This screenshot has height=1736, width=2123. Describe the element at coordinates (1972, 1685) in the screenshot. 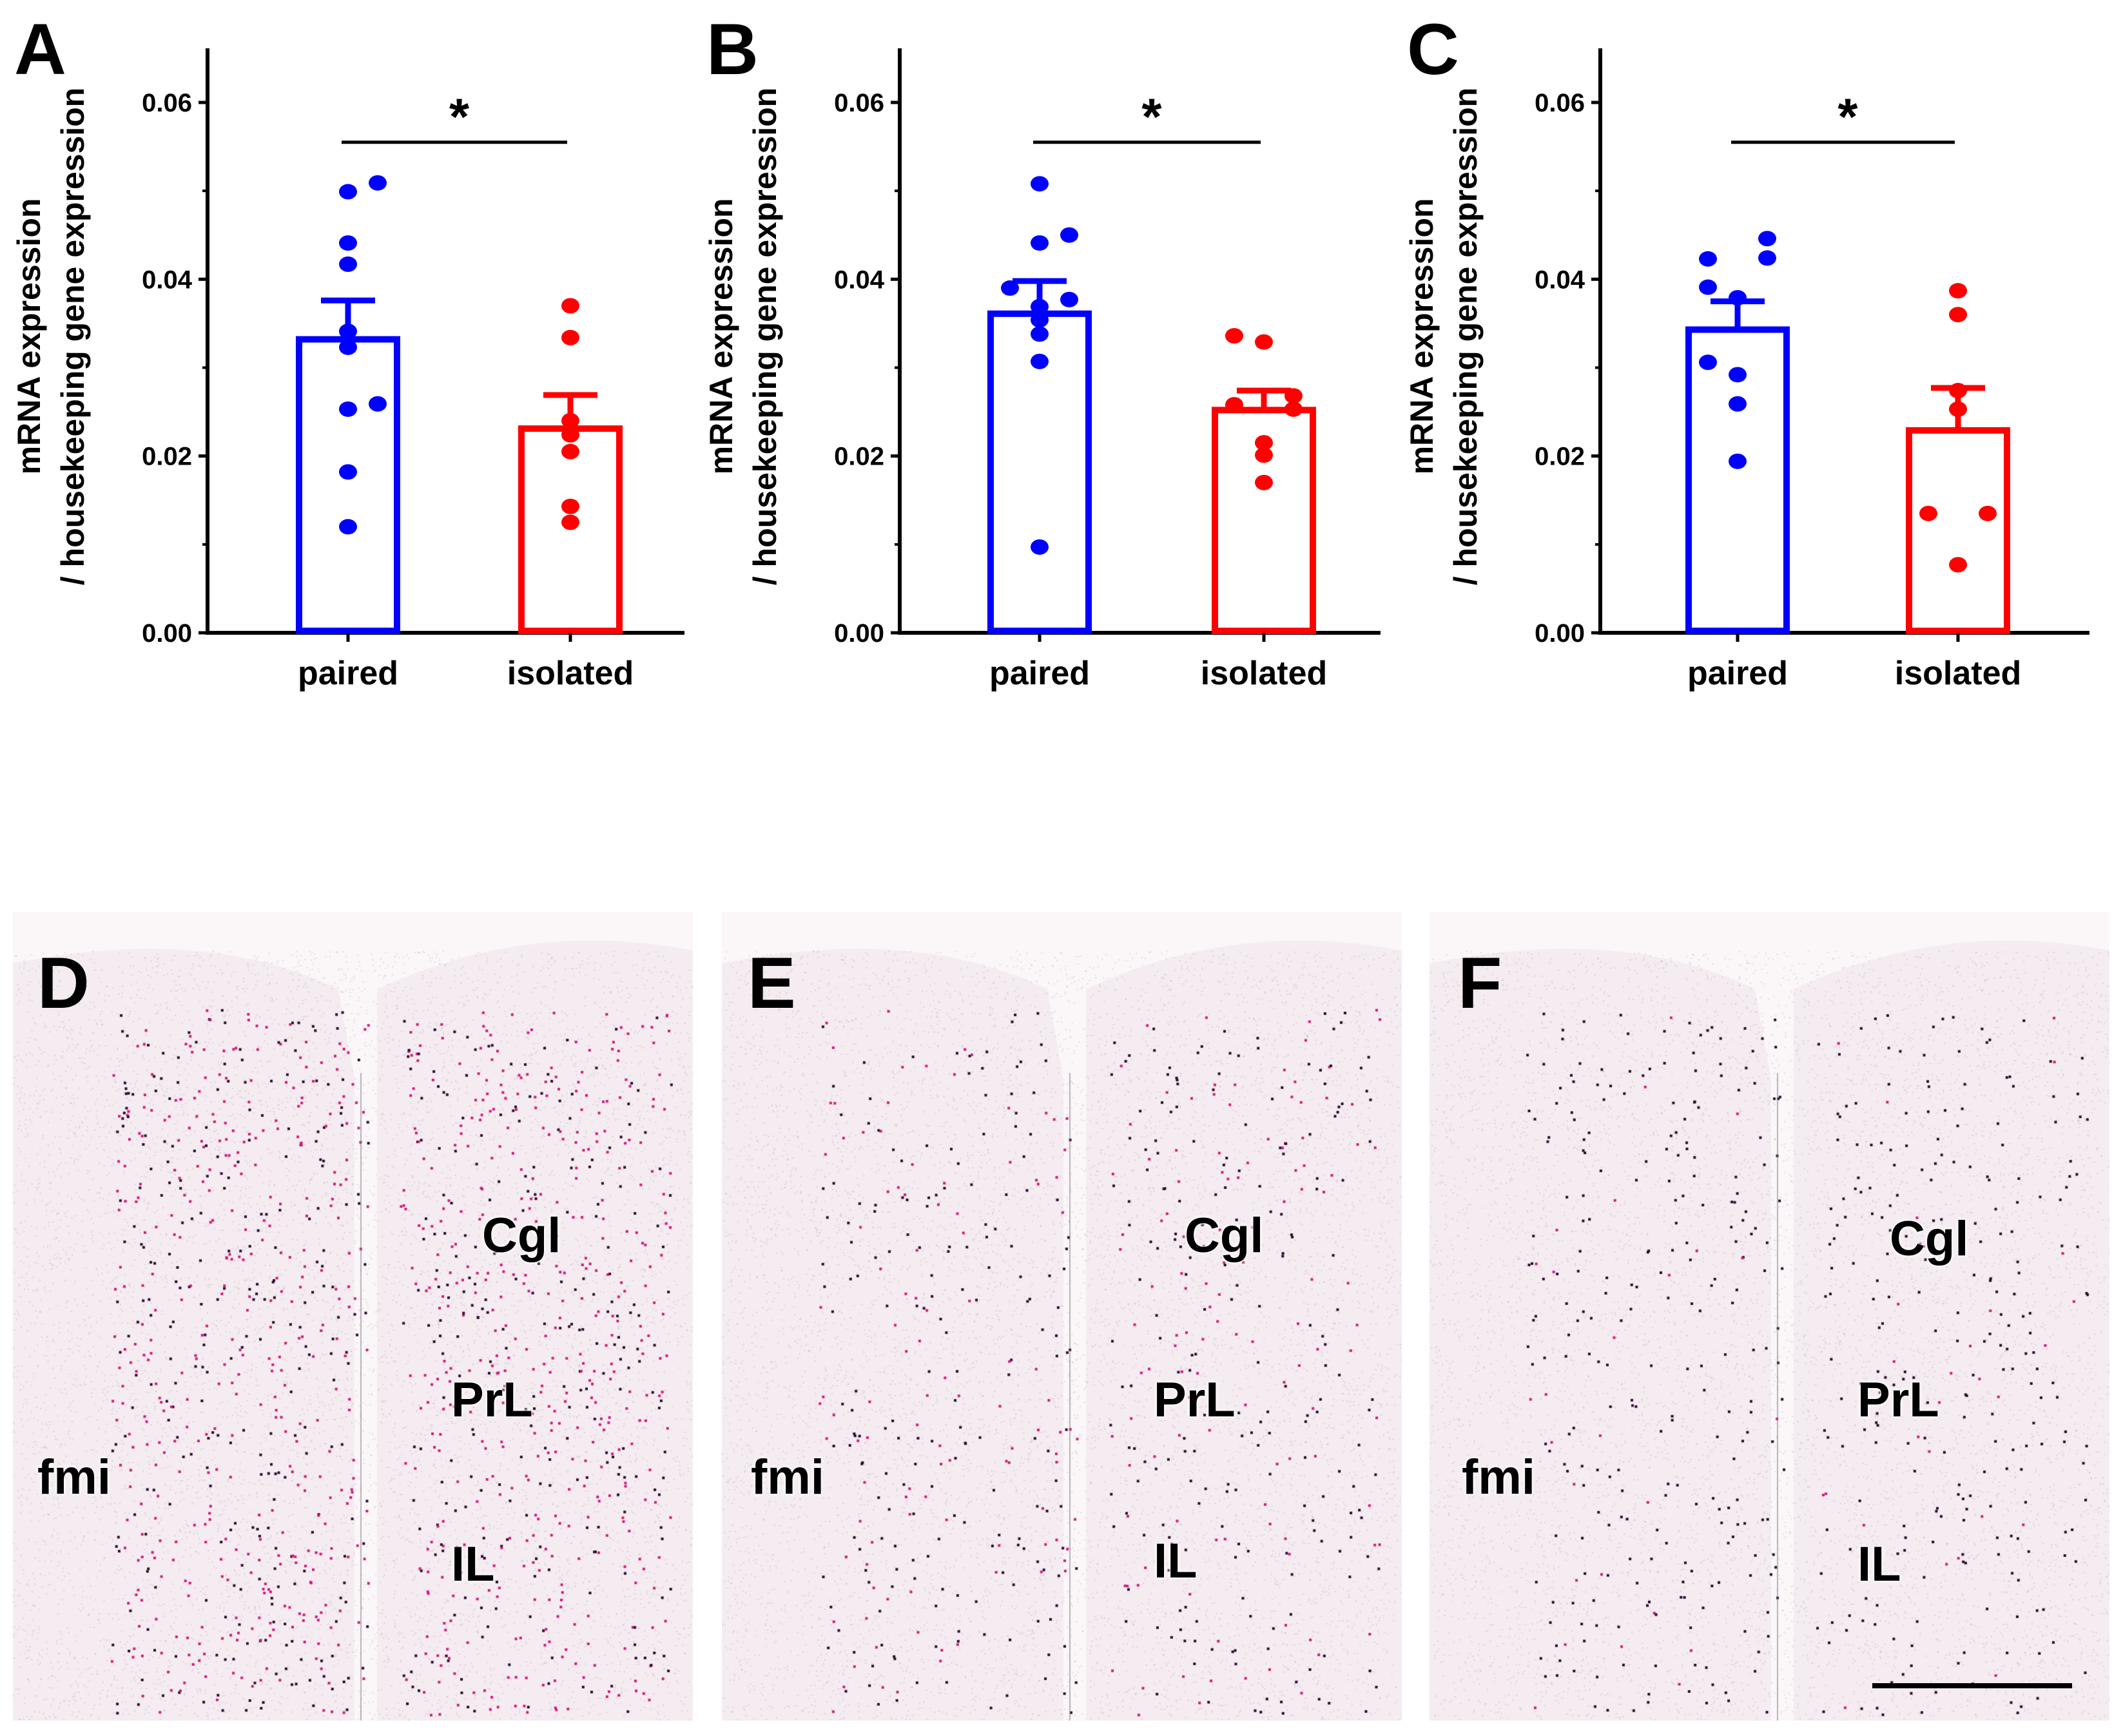

I see `scale-bar` at that location.